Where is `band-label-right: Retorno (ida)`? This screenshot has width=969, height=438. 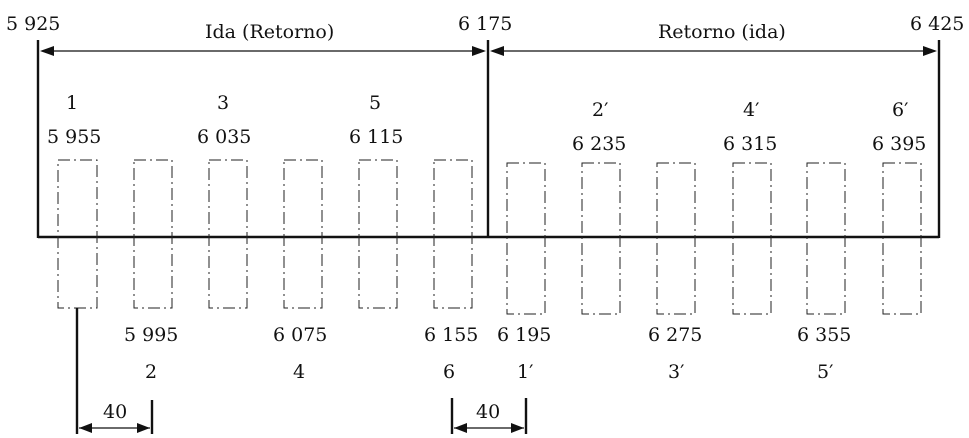
band-label-right: Retorno (ida) is located at coordinates (722, 32).